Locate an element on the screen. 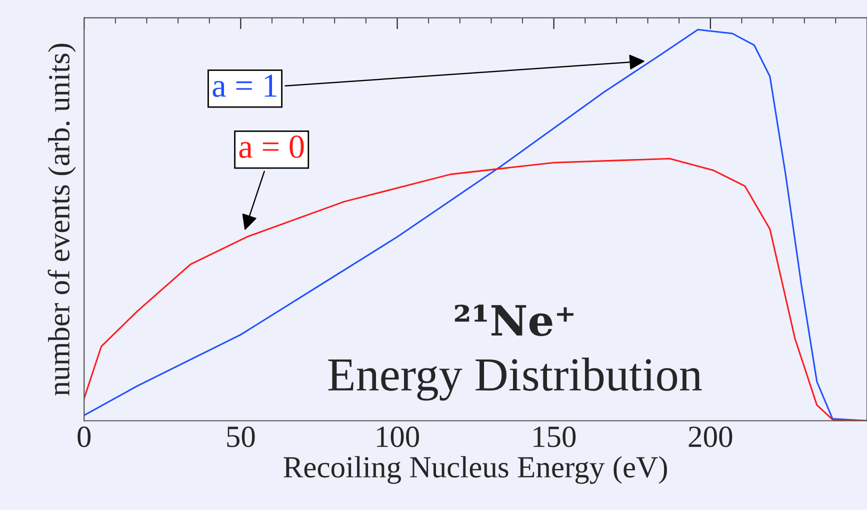 The image size is (867, 510). x-tick-label: 100 is located at coordinates (398, 437).